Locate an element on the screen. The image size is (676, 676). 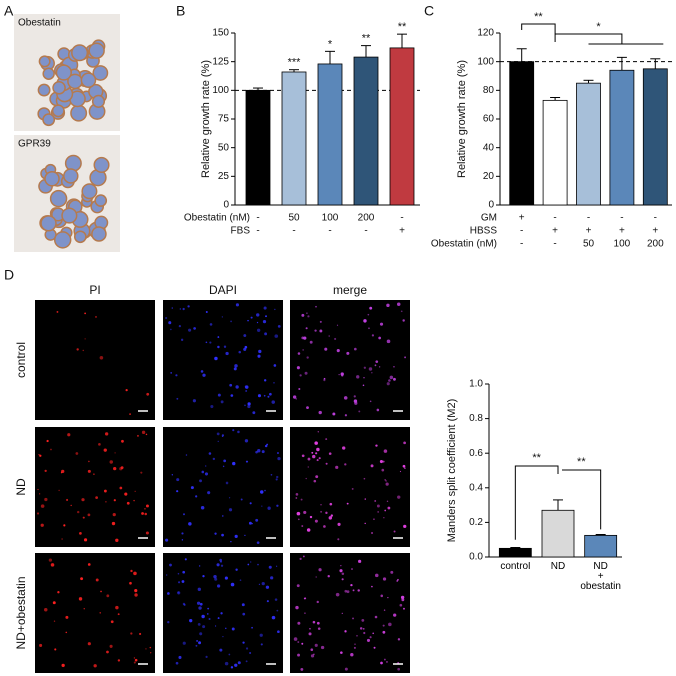
condition-value: 200 is located at coordinates (366, 218).